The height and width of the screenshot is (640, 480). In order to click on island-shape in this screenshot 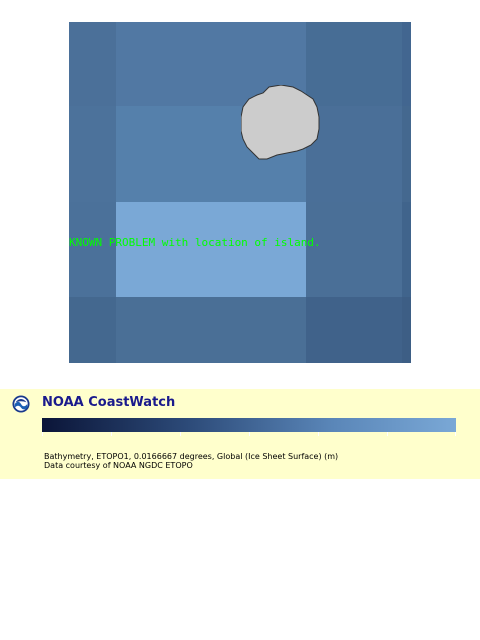, I will do `click(280, 122)`.